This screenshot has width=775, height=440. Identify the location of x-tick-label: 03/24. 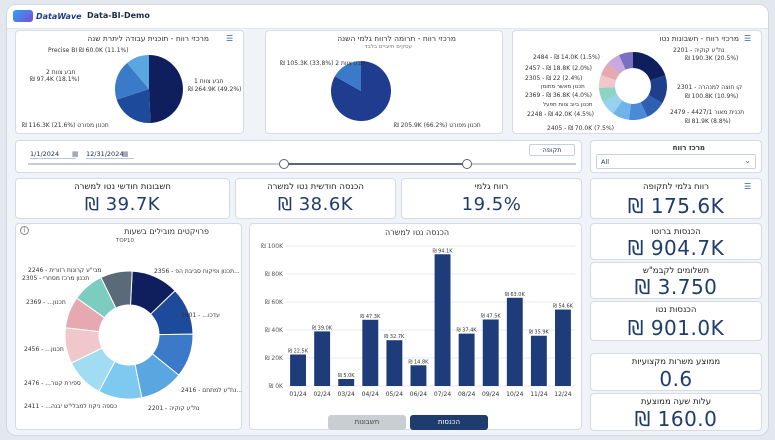
(346, 394).